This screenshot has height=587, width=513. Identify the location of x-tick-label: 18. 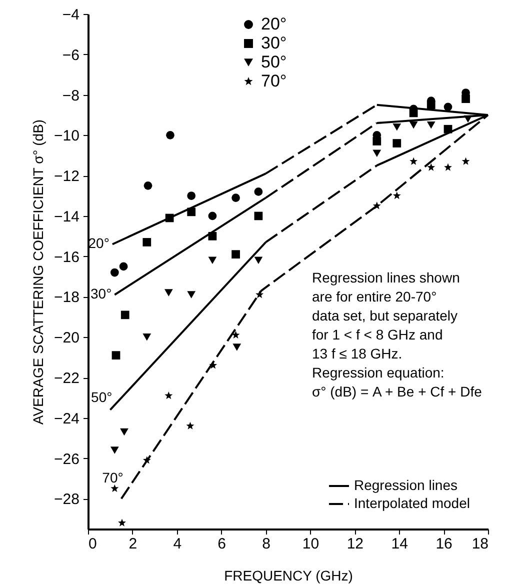
(480, 544).